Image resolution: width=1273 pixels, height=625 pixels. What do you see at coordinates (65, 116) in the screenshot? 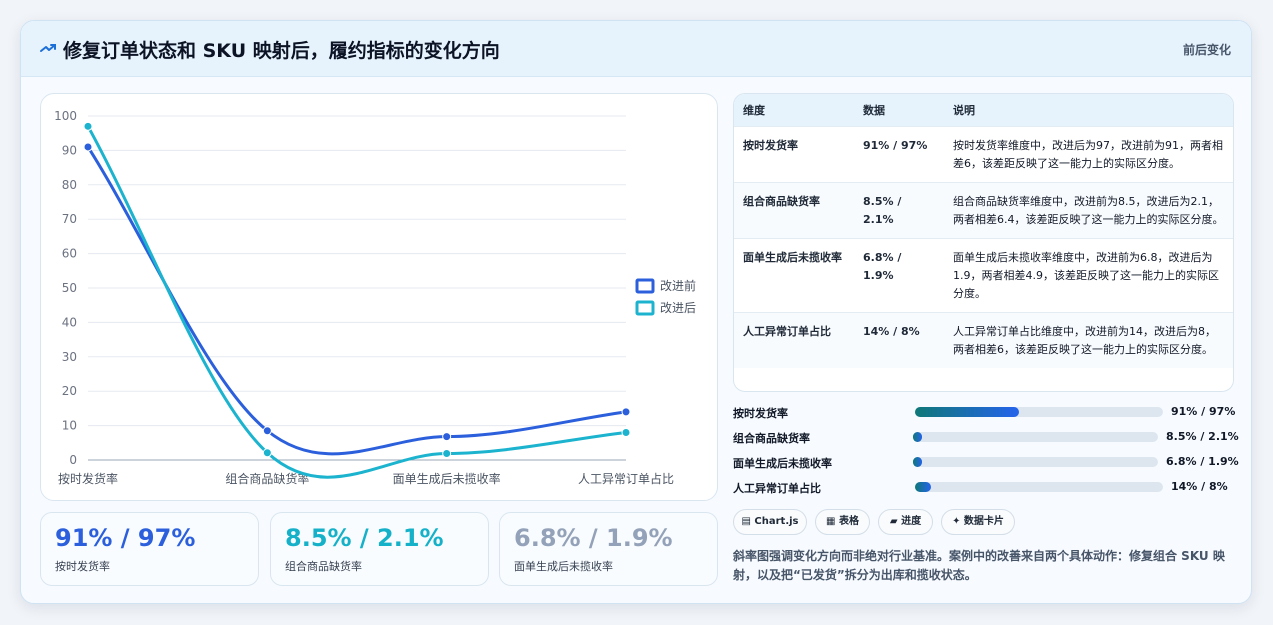
I see `y-tick-label: 100` at bounding box center [65, 116].